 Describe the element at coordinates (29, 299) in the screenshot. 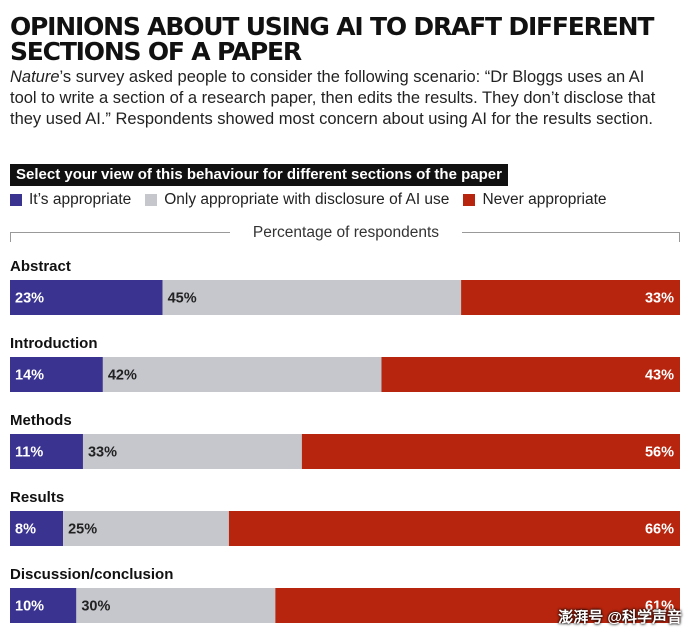

I see `data-label: 23%` at that location.